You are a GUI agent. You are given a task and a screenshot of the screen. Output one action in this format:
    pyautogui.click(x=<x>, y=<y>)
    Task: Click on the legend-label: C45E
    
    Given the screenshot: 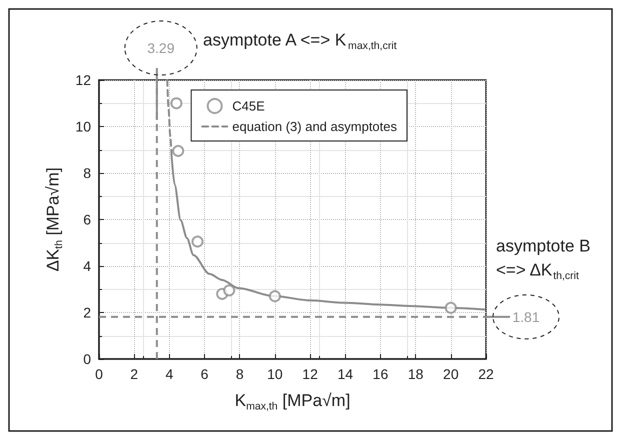 What is the action you would take?
    pyautogui.click(x=249, y=106)
    